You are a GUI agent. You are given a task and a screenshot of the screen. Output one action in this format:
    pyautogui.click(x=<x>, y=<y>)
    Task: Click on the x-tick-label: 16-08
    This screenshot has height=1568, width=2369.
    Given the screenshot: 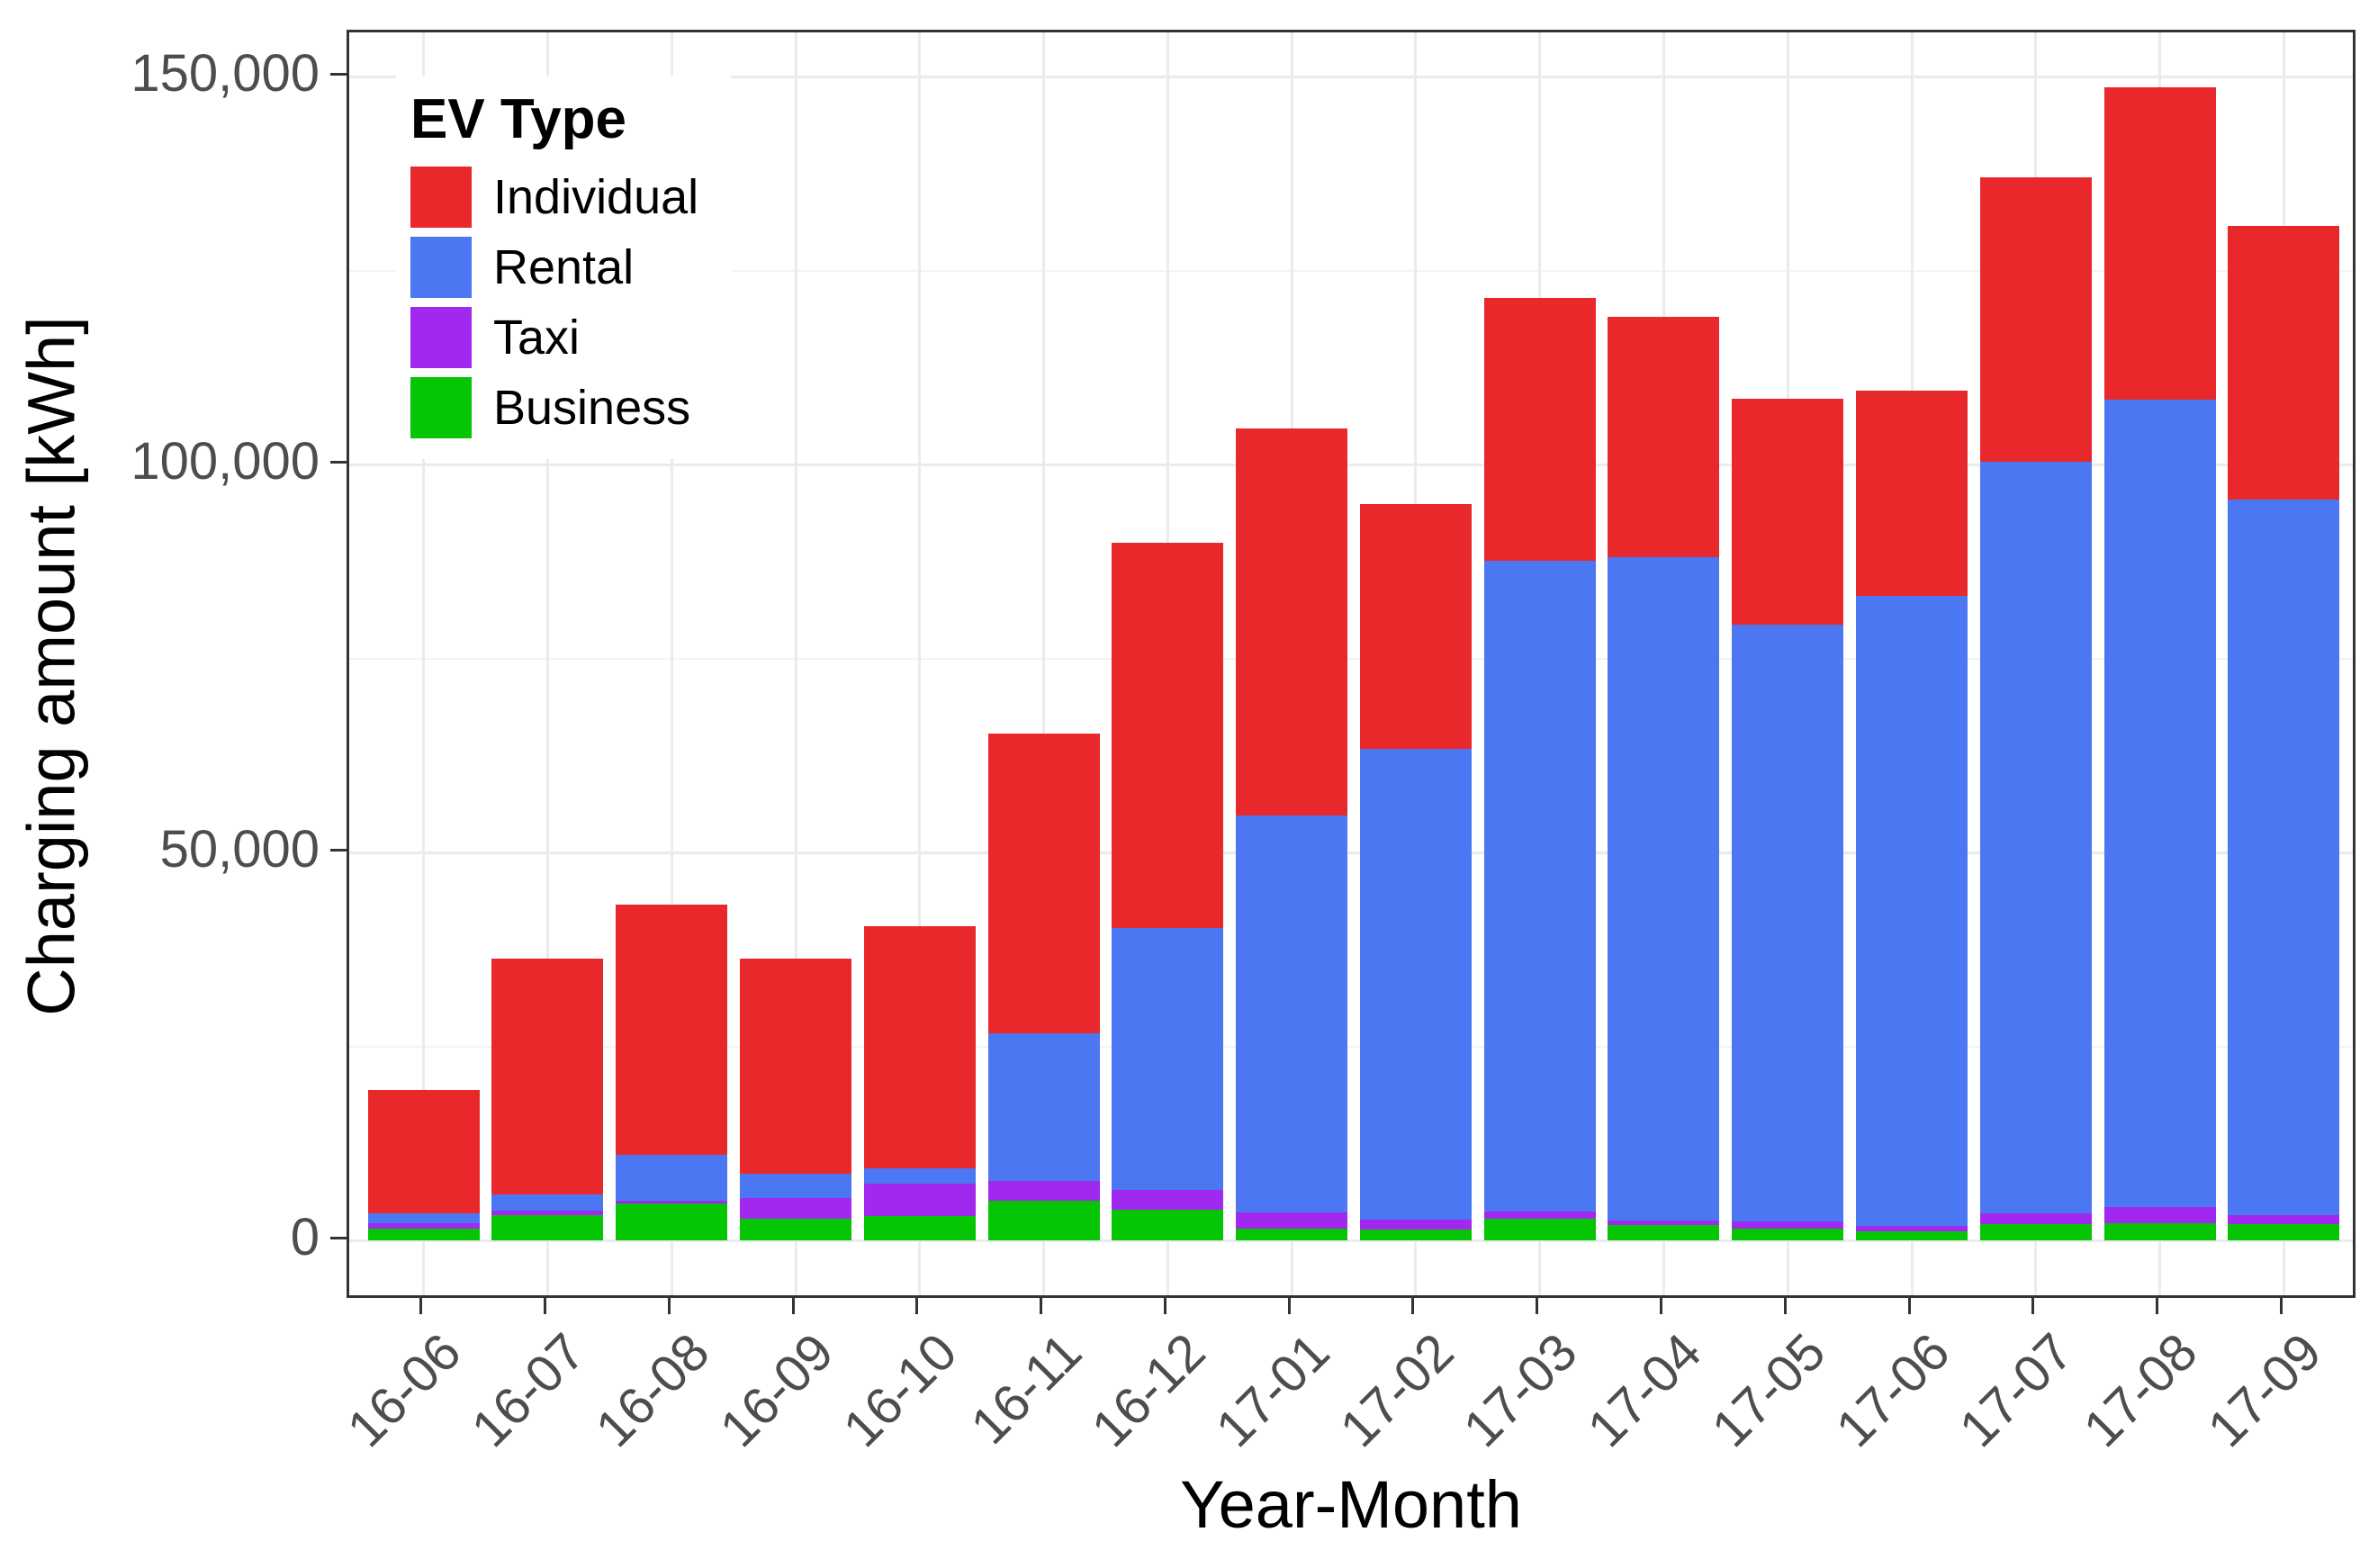 What is the action you would take?
    pyautogui.click(x=652, y=1390)
    